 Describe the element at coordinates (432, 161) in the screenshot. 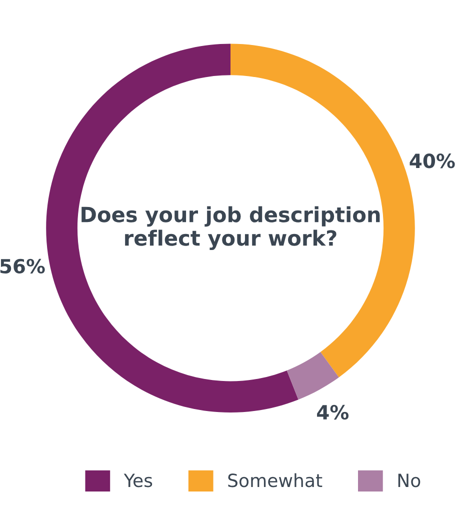

I see `data-label: 40%` at that location.